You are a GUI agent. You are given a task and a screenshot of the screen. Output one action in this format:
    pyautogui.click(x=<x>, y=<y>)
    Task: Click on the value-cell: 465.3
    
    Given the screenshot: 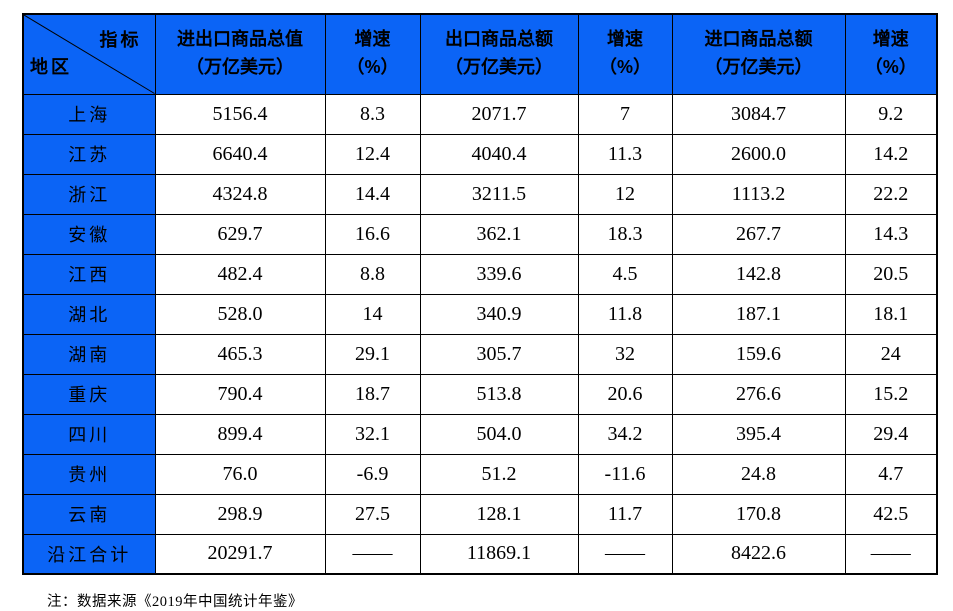 What is the action you would take?
    pyautogui.click(x=240, y=354)
    